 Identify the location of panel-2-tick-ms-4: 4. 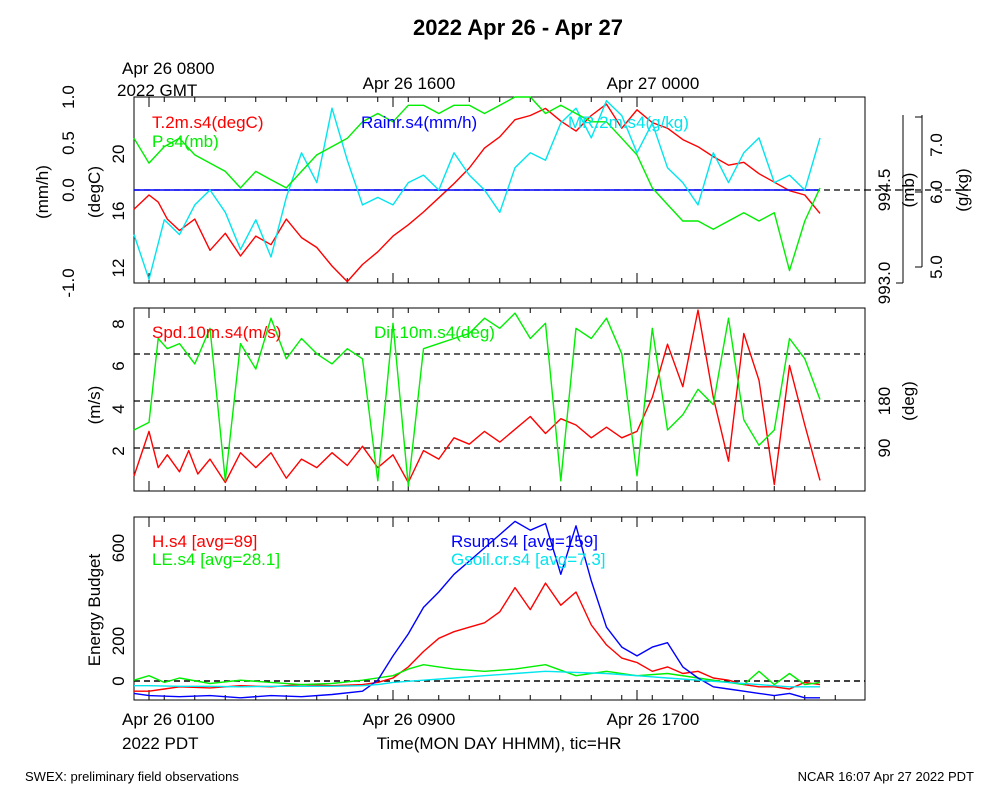
(118, 408).